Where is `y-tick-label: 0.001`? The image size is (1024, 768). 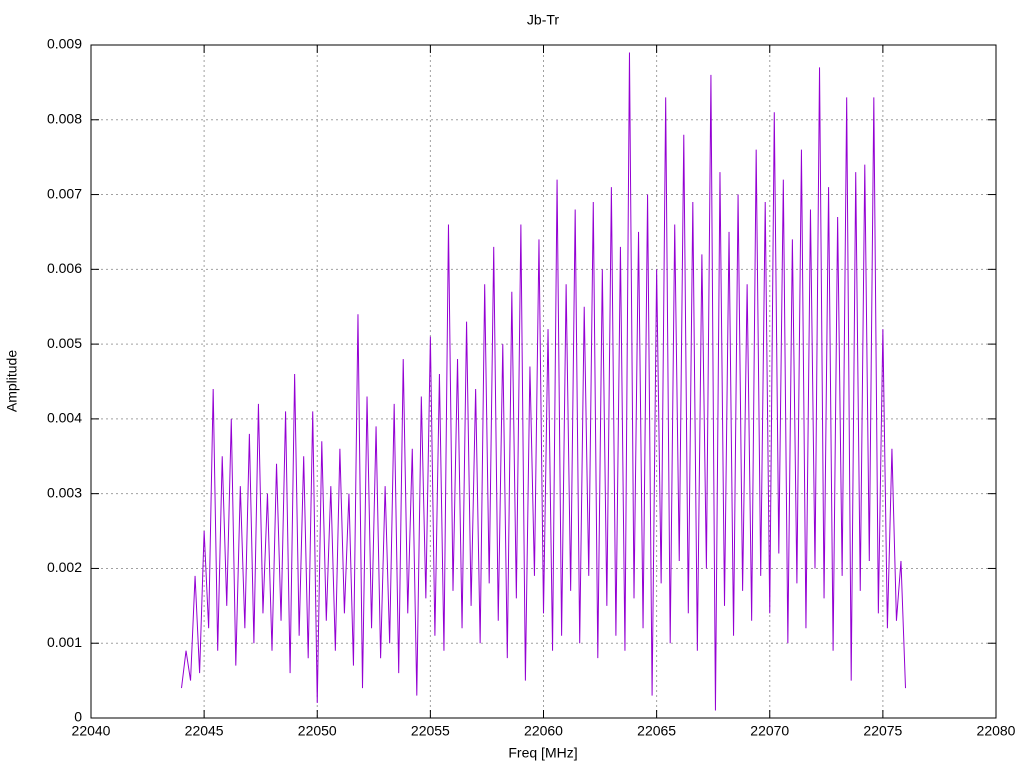
y-tick-label: 0.001 is located at coordinates (64, 642).